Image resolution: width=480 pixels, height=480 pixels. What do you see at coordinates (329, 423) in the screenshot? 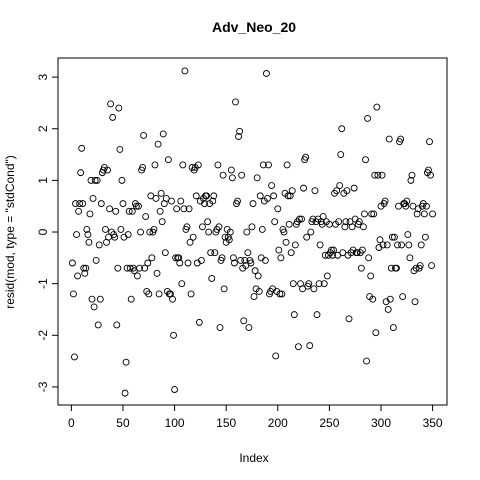
I see `x-tick-label: 250` at bounding box center [329, 423].